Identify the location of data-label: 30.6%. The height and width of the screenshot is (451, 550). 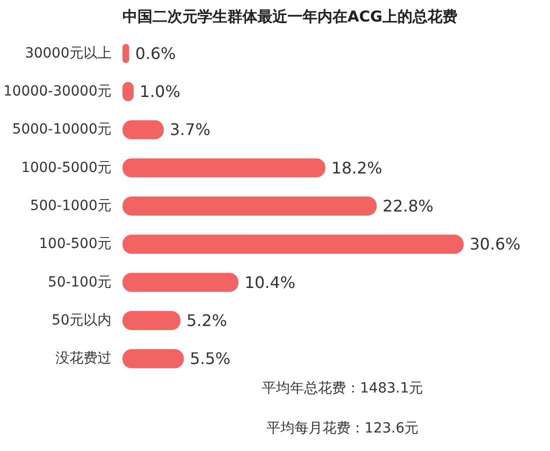
(495, 244).